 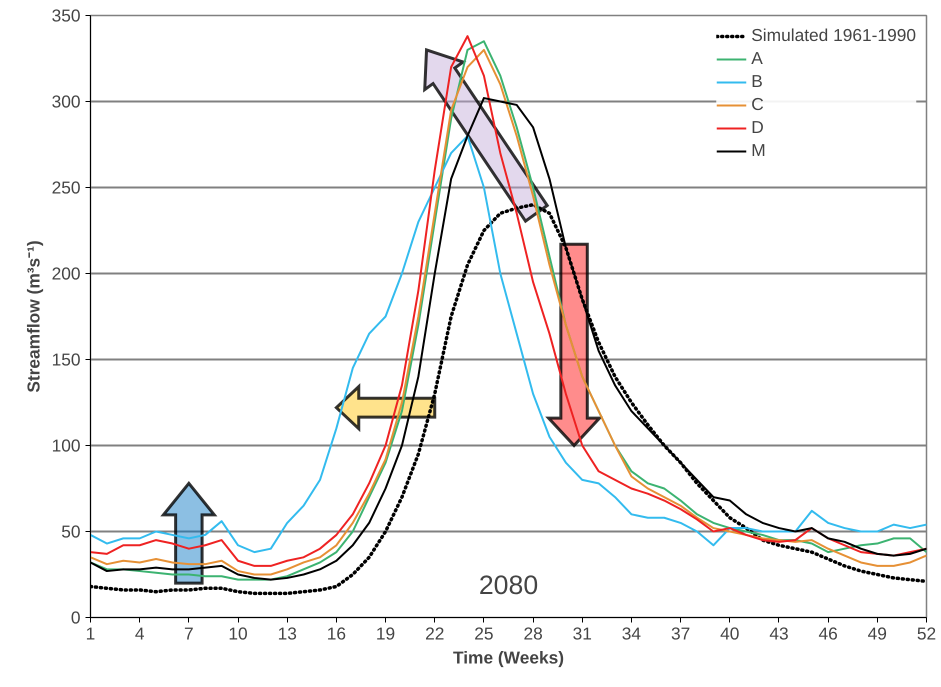 What do you see at coordinates (926, 634) in the screenshot?
I see `x-tick-label: 52` at bounding box center [926, 634].